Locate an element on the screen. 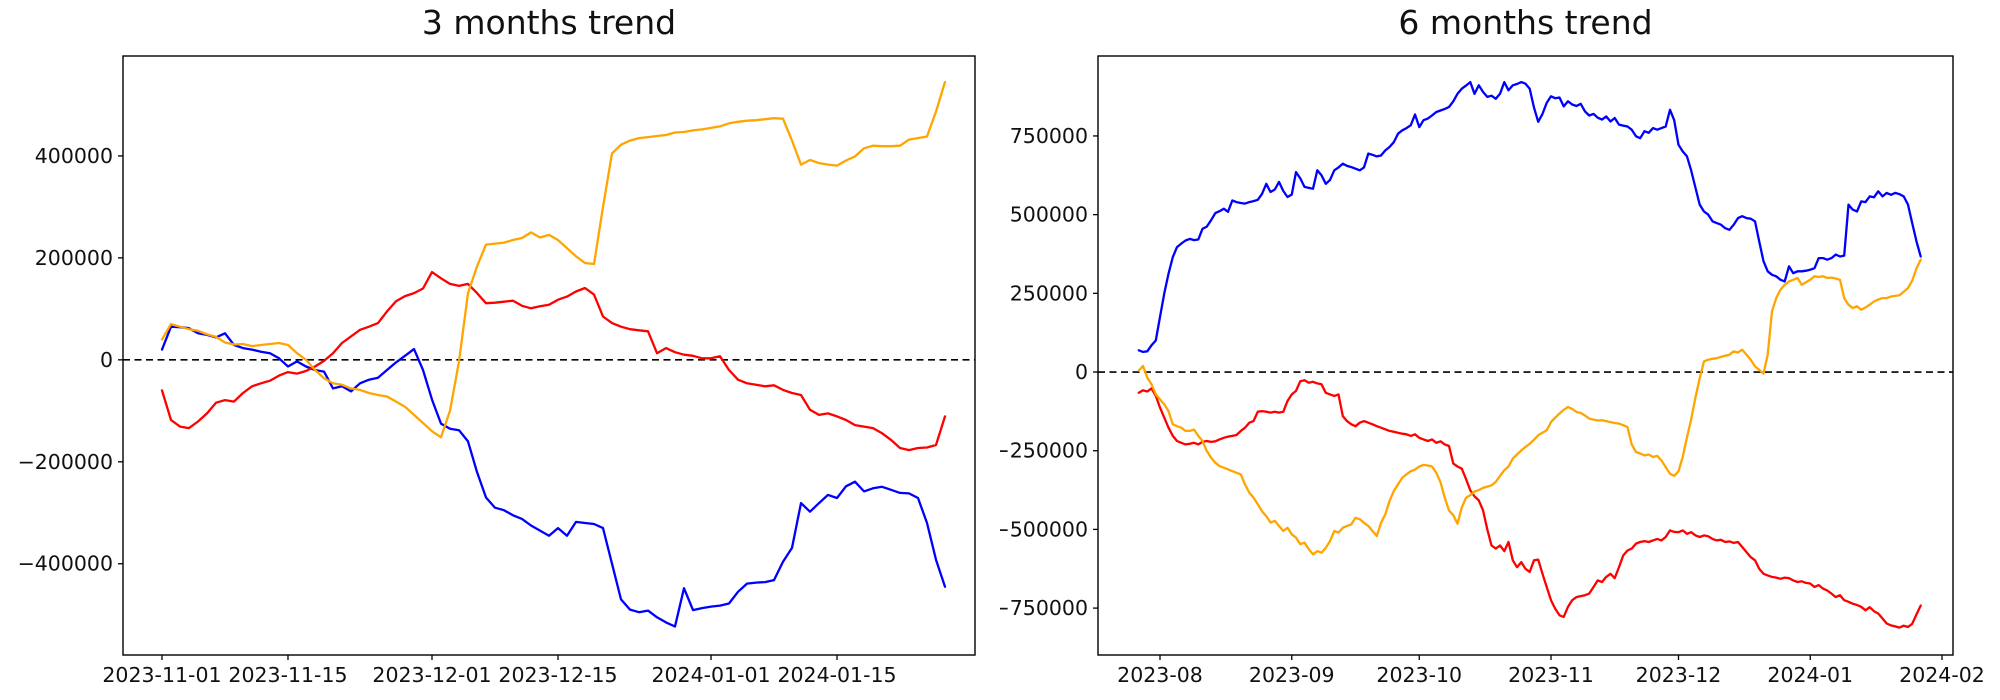 The width and height of the screenshot is (2000, 700). x-tick-label: 2023-09 is located at coordinates (1292, 675).